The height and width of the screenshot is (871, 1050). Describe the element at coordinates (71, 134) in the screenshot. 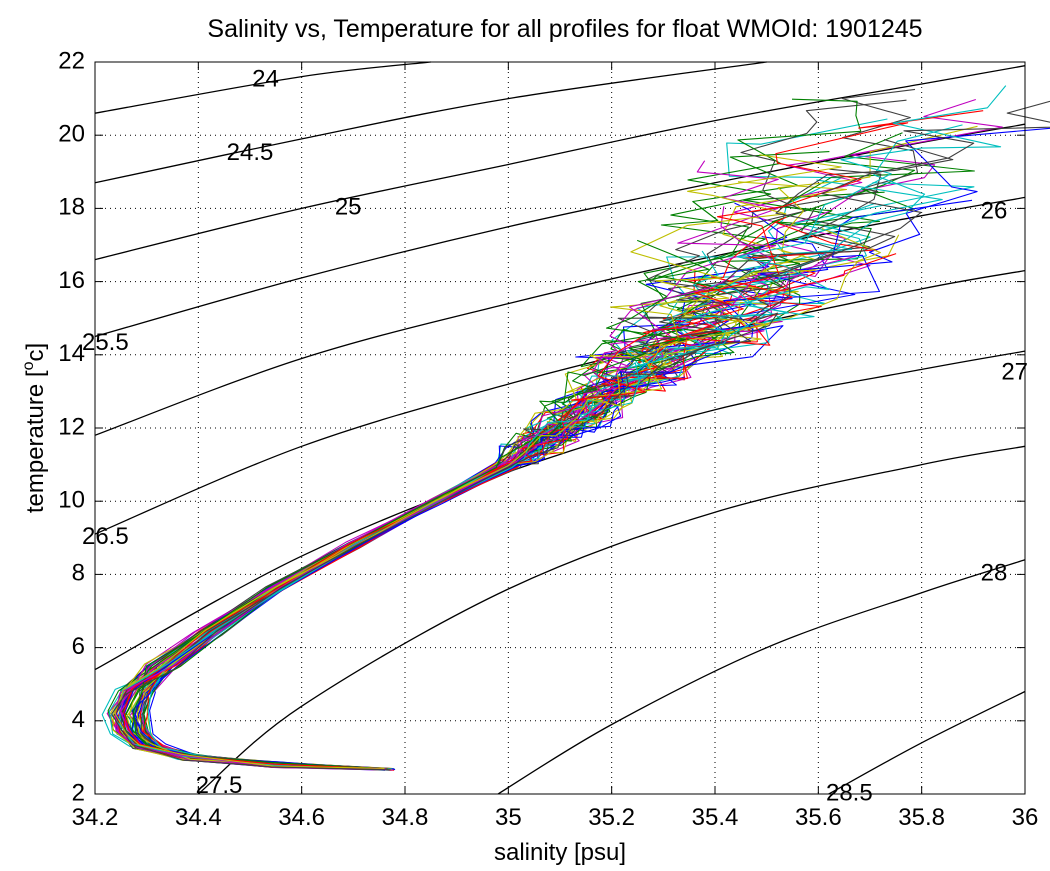

I see `y-tick-label: 20` at that location.